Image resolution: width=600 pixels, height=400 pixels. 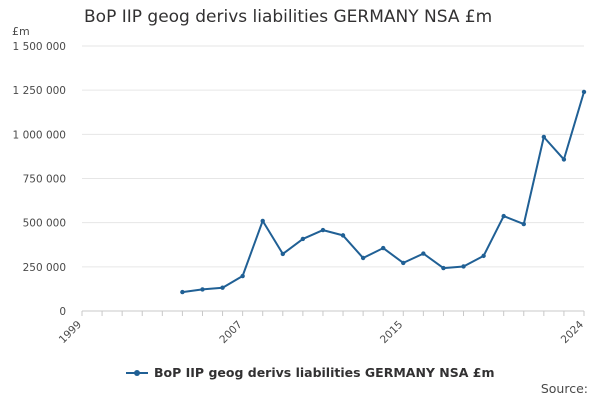 What do you see at coordinates (70, 332) in the screenshot?
I see `x-tick-label: 1999` at bounding box center [70, 332].